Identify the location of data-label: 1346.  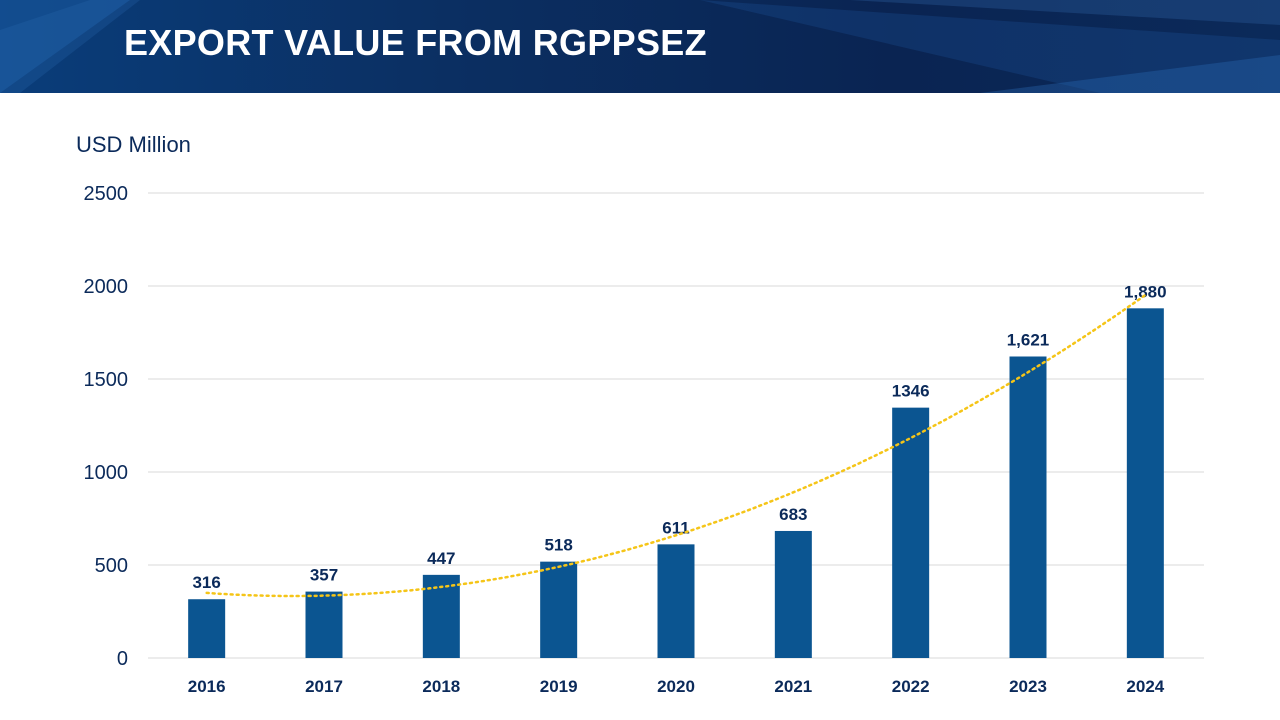
(911, 391).